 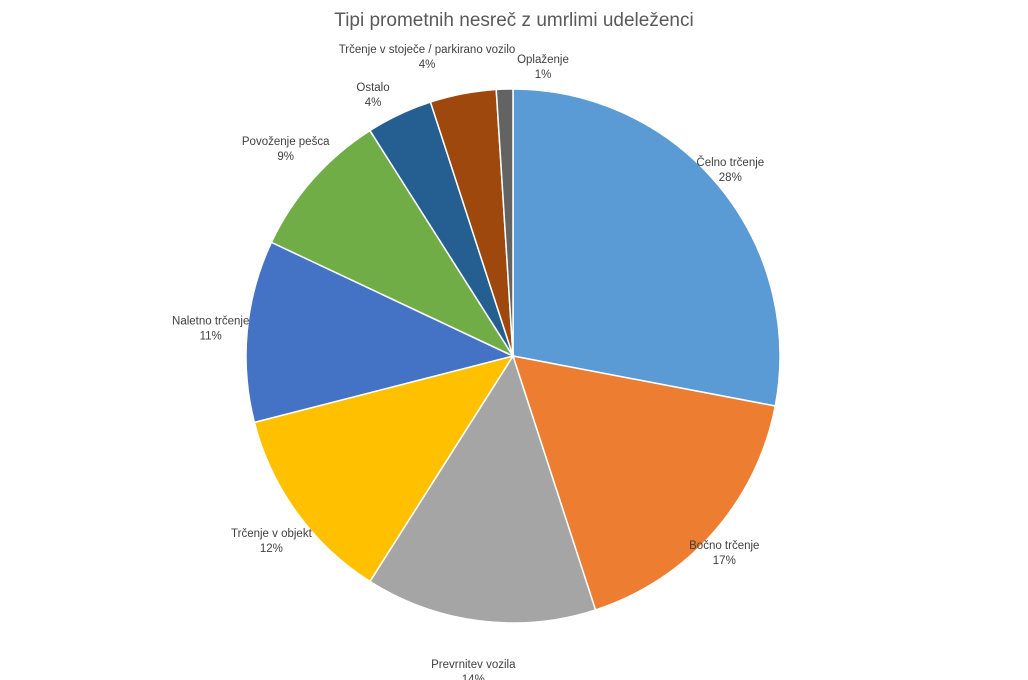 I want to click on slice-label: Trčenje v objekt 12%, so click(x=272, y=541).